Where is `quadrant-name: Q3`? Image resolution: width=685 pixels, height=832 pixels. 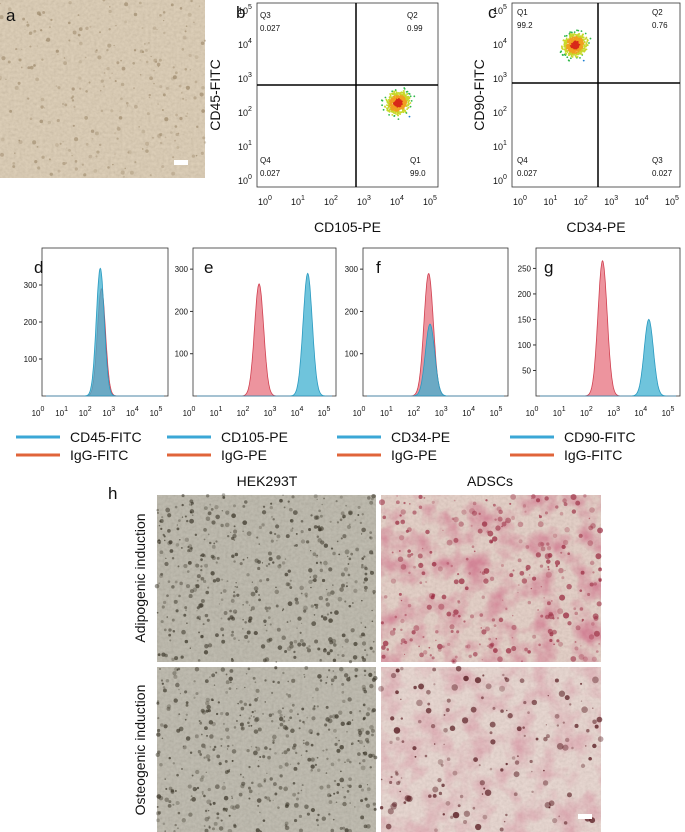
quadrant-name: Q3 is located at coordinates (657, 160).